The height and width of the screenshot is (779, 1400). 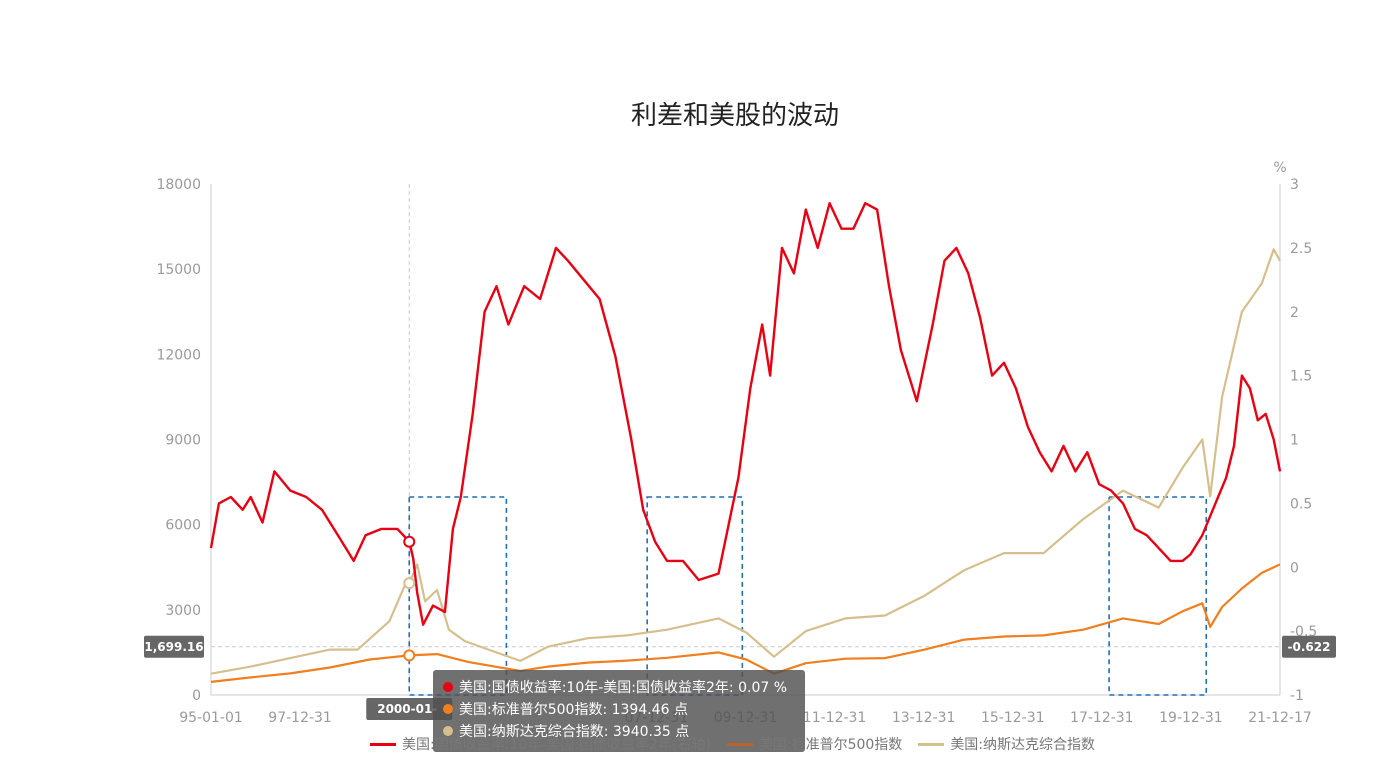 What do you see at coordinates (409, 655) in the screenshot?
I see `marker-sp500` at bounding box center [409, 655].